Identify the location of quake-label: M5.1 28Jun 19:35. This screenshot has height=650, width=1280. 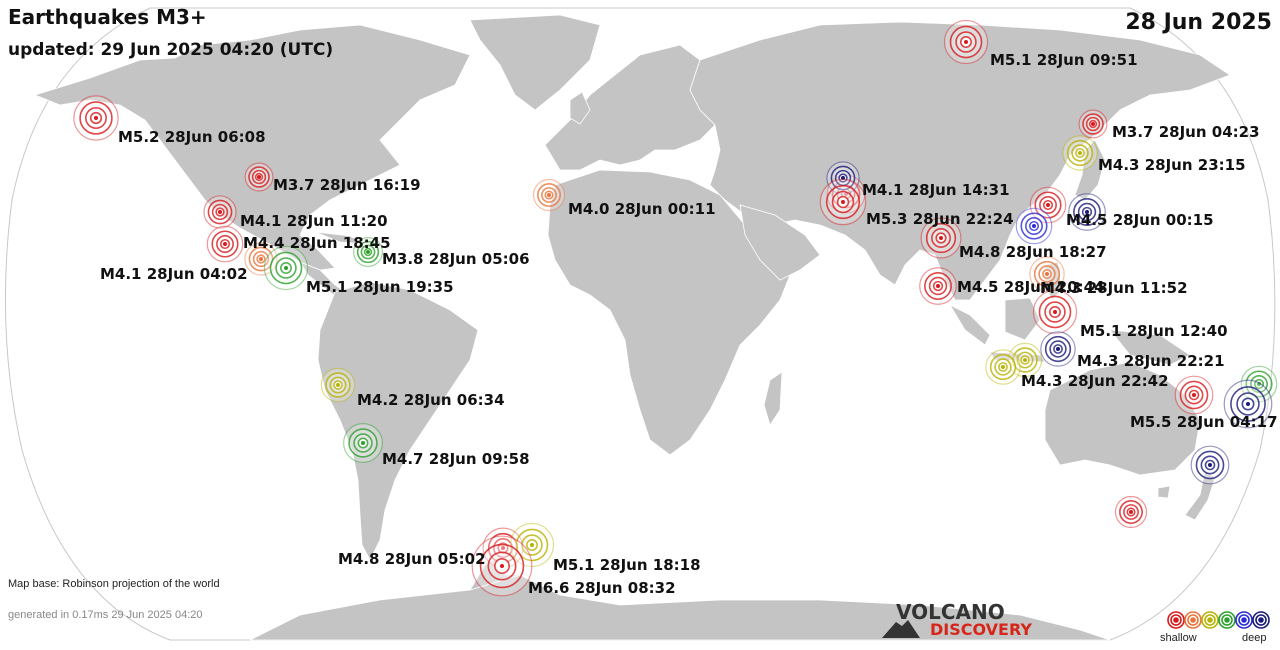
(380, 287).